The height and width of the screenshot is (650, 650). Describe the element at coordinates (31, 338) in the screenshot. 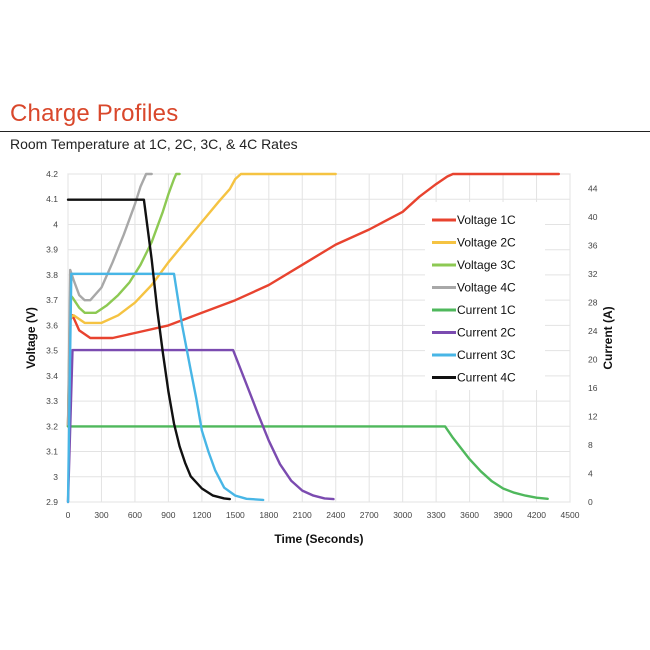

I see `y-left-axis-title: Voltage (V)` at that location.